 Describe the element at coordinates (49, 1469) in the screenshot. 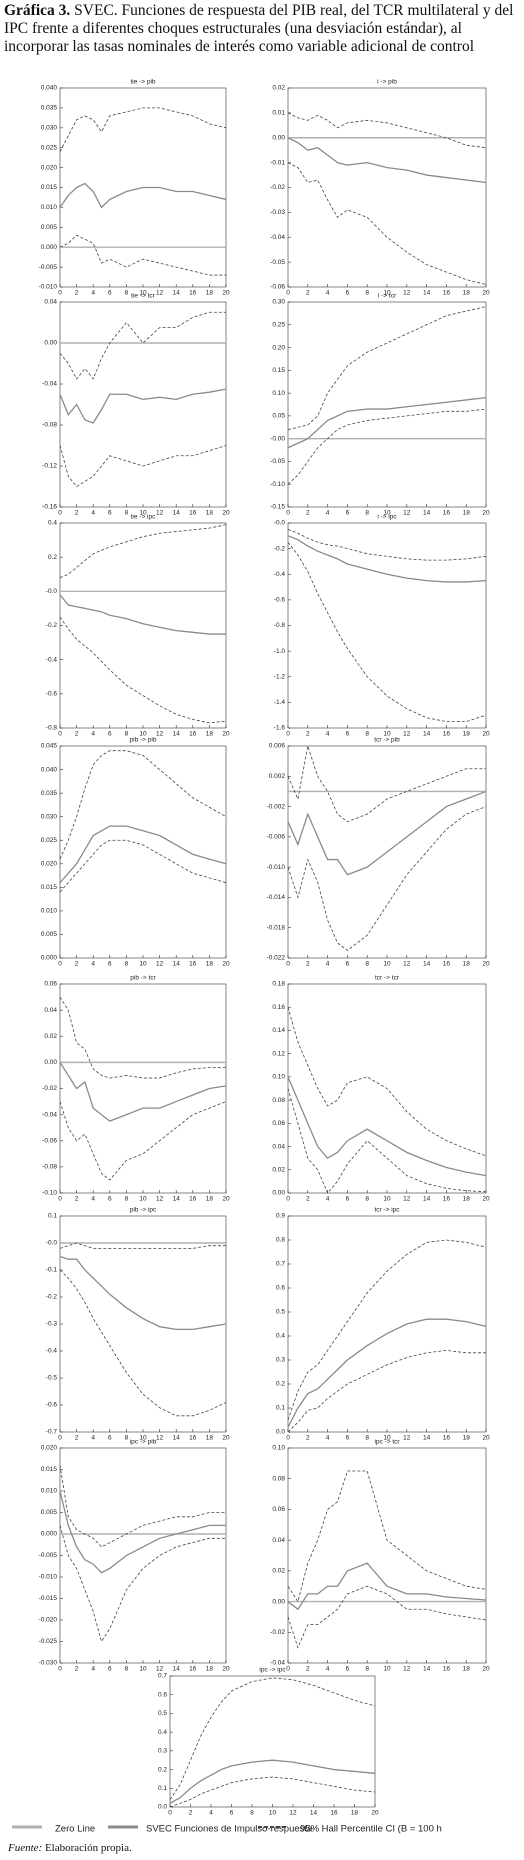

I see `y-tick-label: 0.015` at that location.